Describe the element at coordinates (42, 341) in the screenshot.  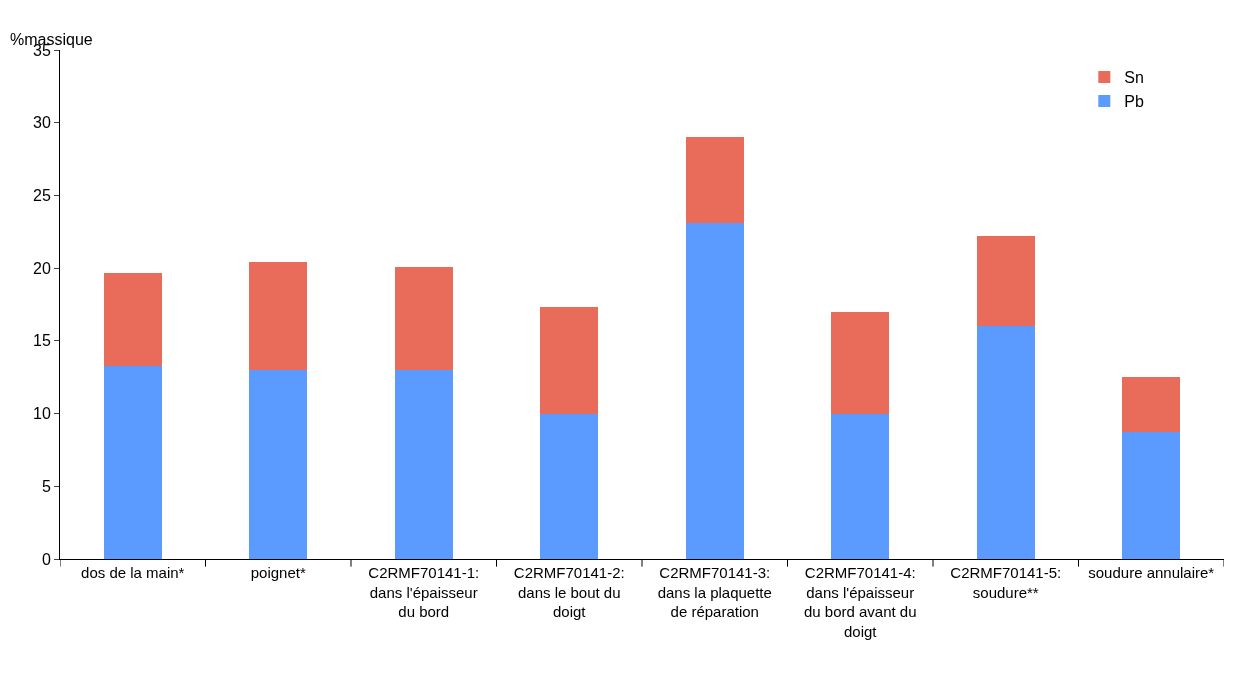
I see `y-tick-label: 15` at that location.